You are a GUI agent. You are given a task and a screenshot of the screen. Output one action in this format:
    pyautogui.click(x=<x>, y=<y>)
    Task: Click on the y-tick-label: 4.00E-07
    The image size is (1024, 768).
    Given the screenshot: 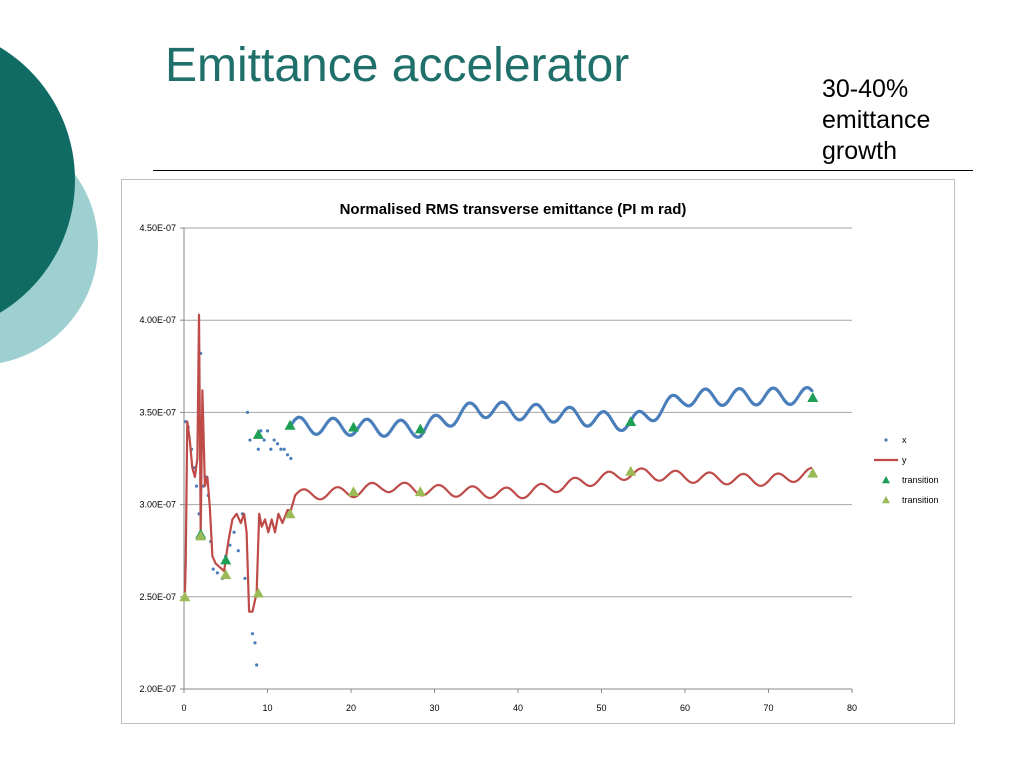 What is the action you would take?
    pyautogui.click(x=157, y=320)
    